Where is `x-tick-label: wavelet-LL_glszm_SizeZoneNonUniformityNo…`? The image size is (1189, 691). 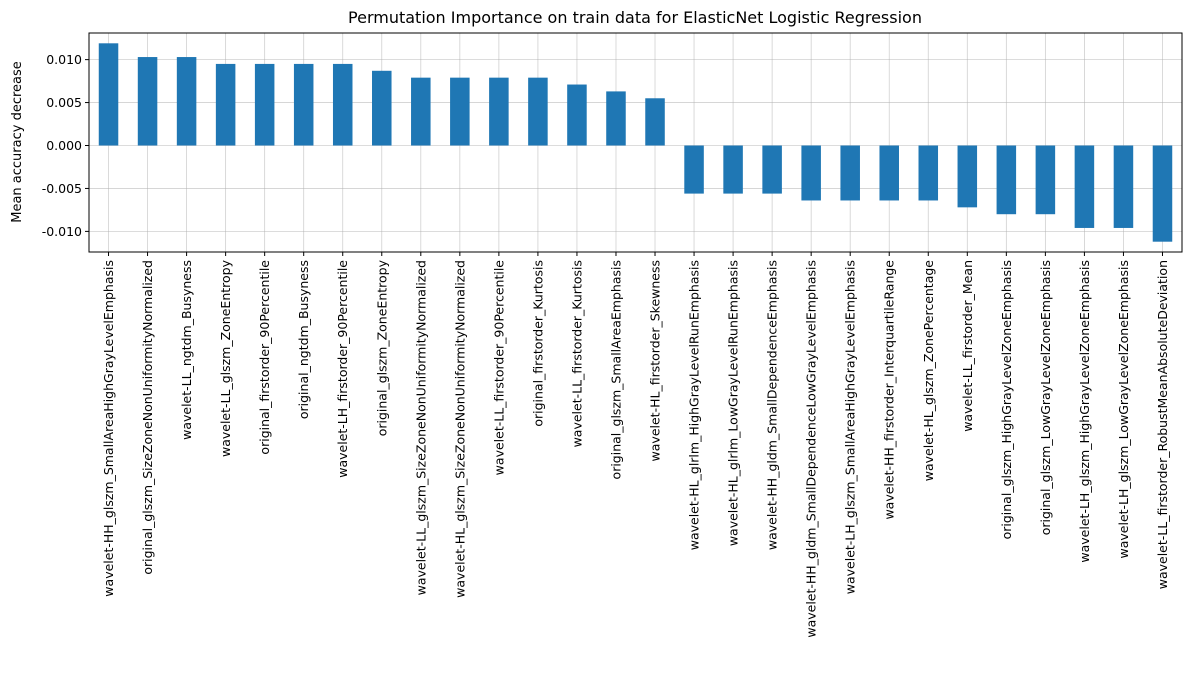 x-tick-label: wavelet-LL_glszm_SizeZoneNonUniformityNo… is located at coordinates (420, 427).